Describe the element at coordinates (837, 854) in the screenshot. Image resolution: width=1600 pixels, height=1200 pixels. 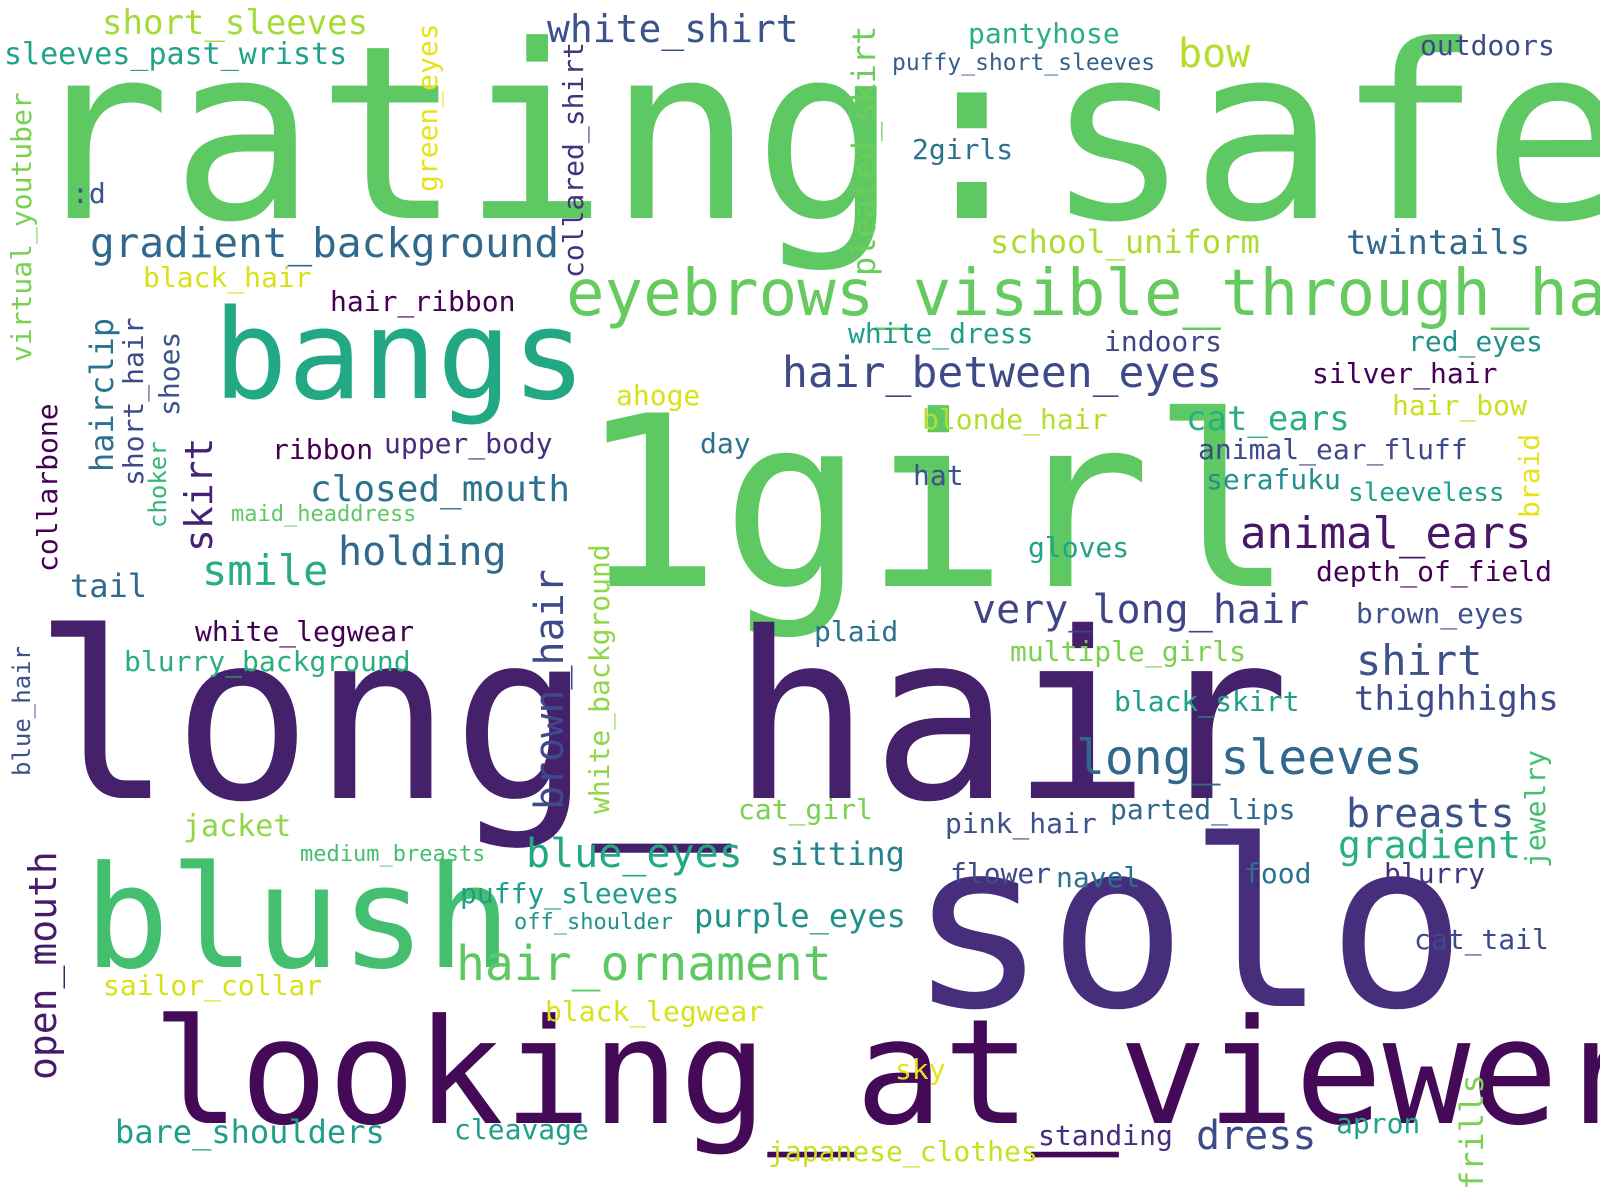
I see `word: sitting` at that location.